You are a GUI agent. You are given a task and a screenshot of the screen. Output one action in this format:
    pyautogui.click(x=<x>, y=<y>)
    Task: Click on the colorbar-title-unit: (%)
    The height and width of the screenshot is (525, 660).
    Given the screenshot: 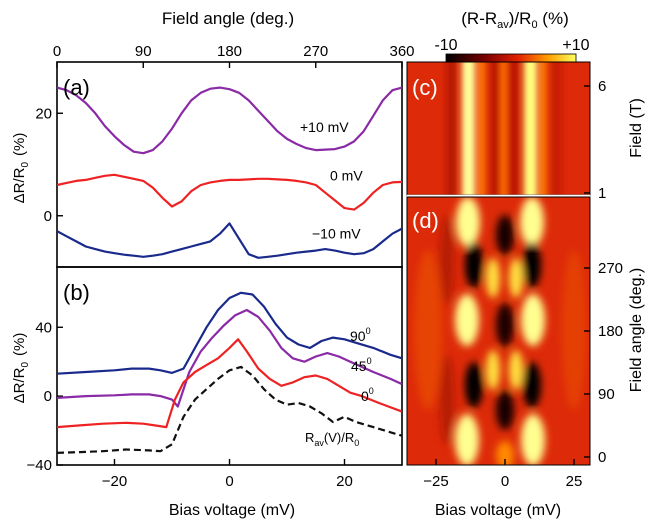 What is the action you would take?
    pyautogui.click(x=553, y=18)
    